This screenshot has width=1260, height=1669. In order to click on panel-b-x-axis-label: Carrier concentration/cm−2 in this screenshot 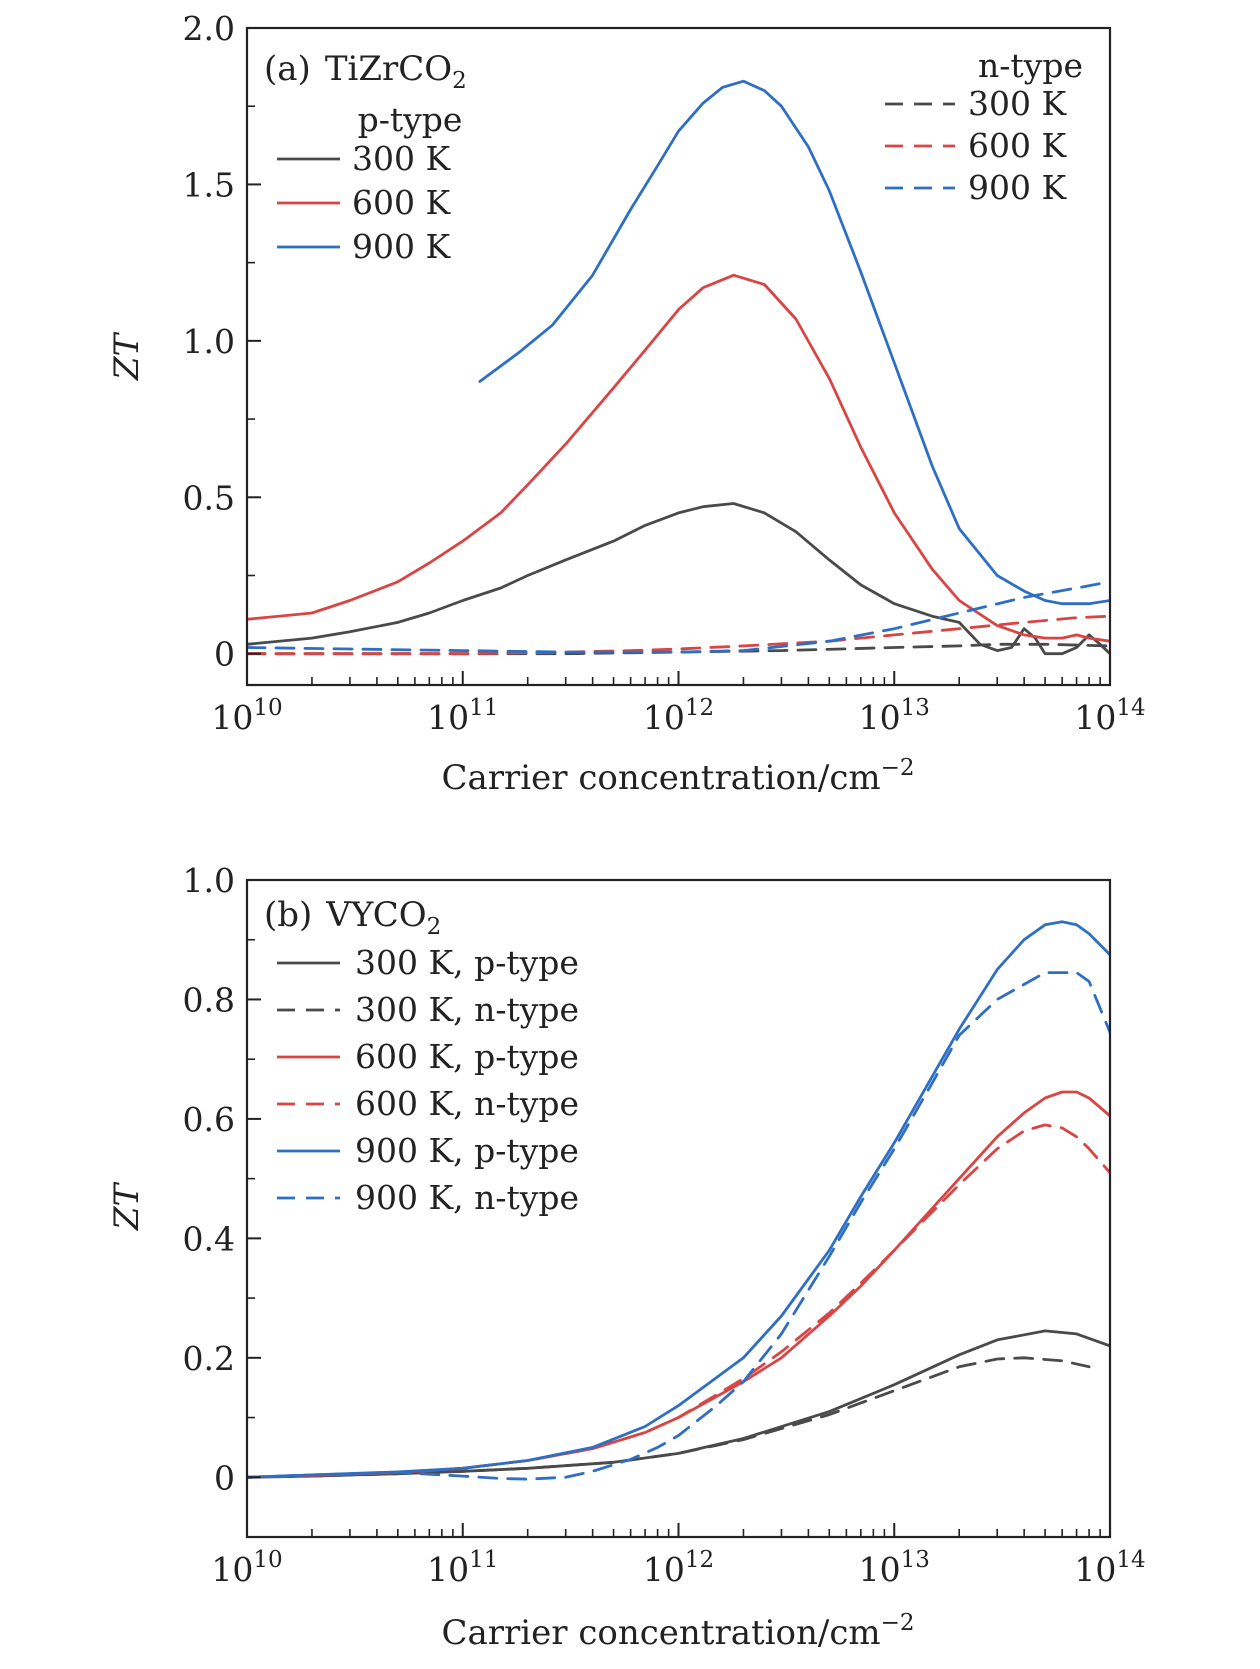, I will do `click(677, 1631)`.